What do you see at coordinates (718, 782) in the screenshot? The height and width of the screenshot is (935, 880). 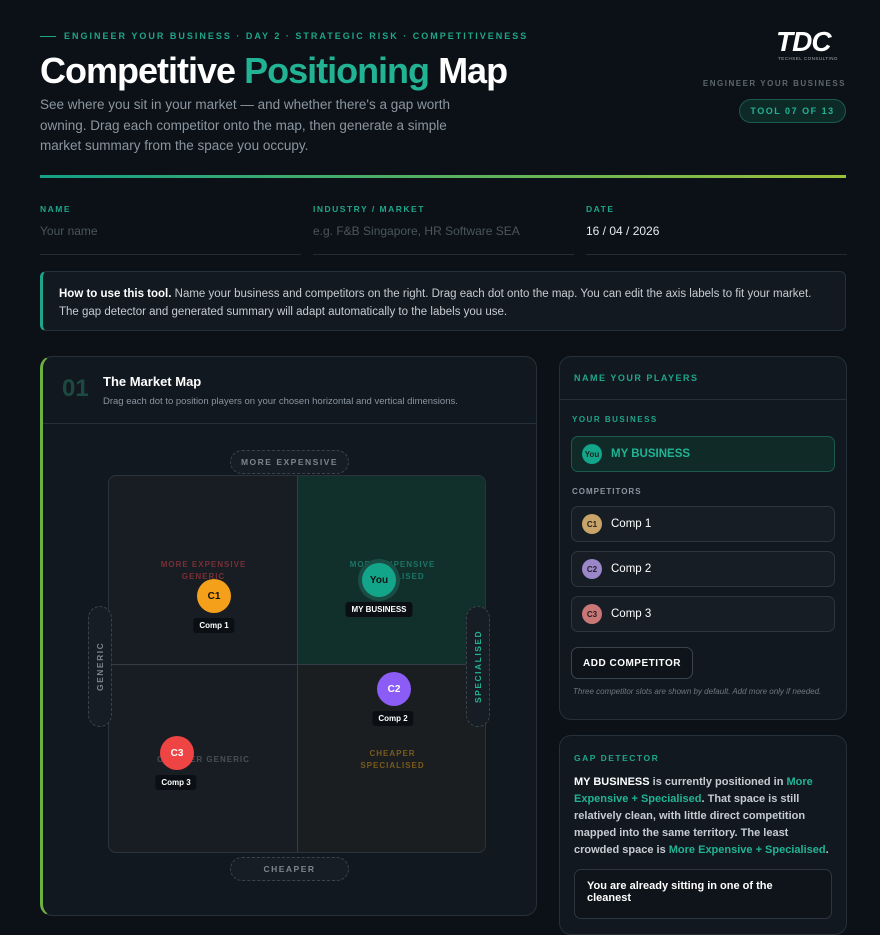 I see `text: is currently positioned in` at bounding box center [718, 782].